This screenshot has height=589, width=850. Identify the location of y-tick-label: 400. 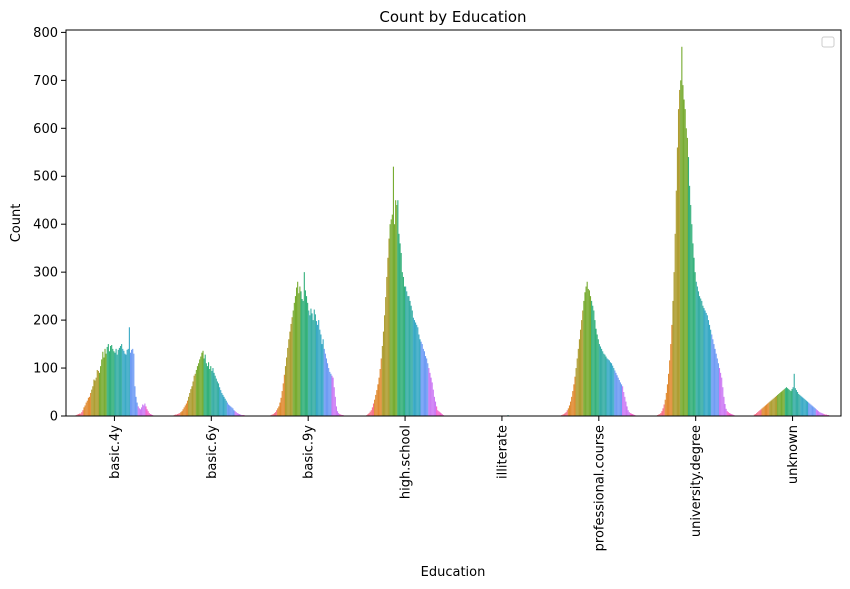
(45, 225).